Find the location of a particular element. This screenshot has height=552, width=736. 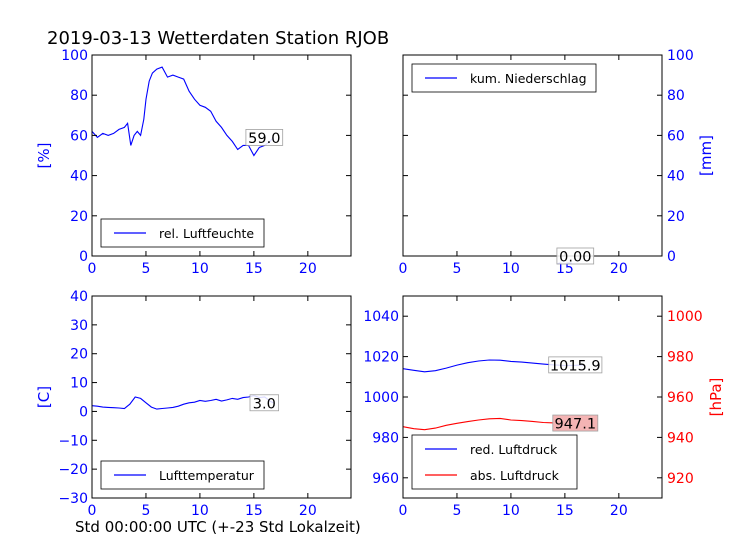

annotation-text: 59.0 is located at coordinates (264, 139).